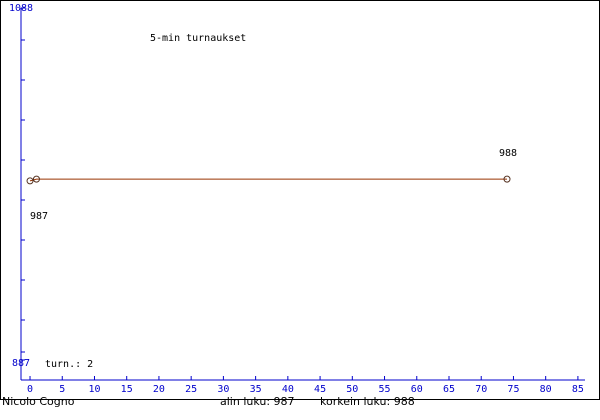 The width and height of the screenshot is (600, 420). Describe the element at coordinates (38, 401) in the screenshot. I see `author: Nicolo Cogno` at that location.